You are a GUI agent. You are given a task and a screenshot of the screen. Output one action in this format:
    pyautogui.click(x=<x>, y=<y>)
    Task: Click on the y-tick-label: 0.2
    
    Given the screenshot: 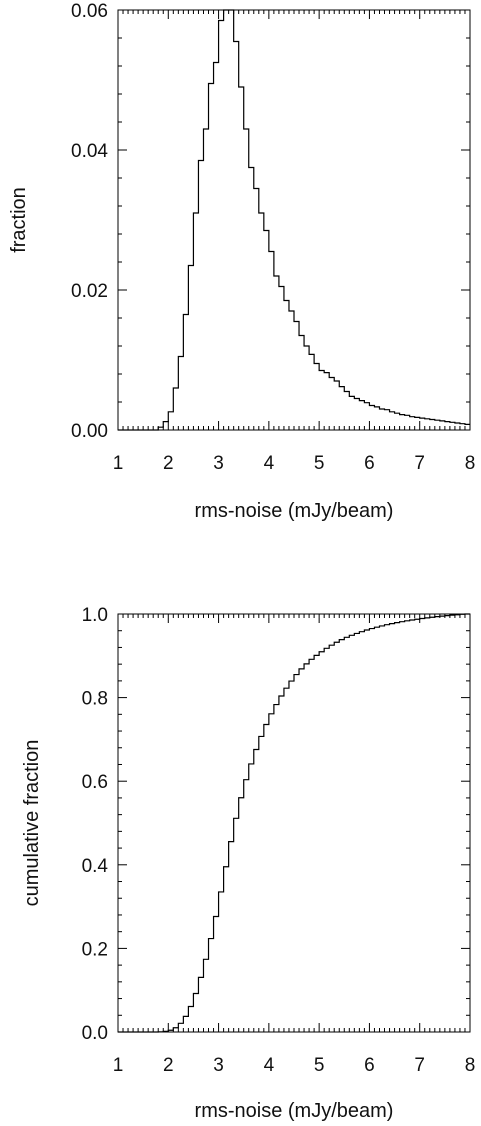 What is the action you would take?
    pyautogui.click(x=95, y=949)
    